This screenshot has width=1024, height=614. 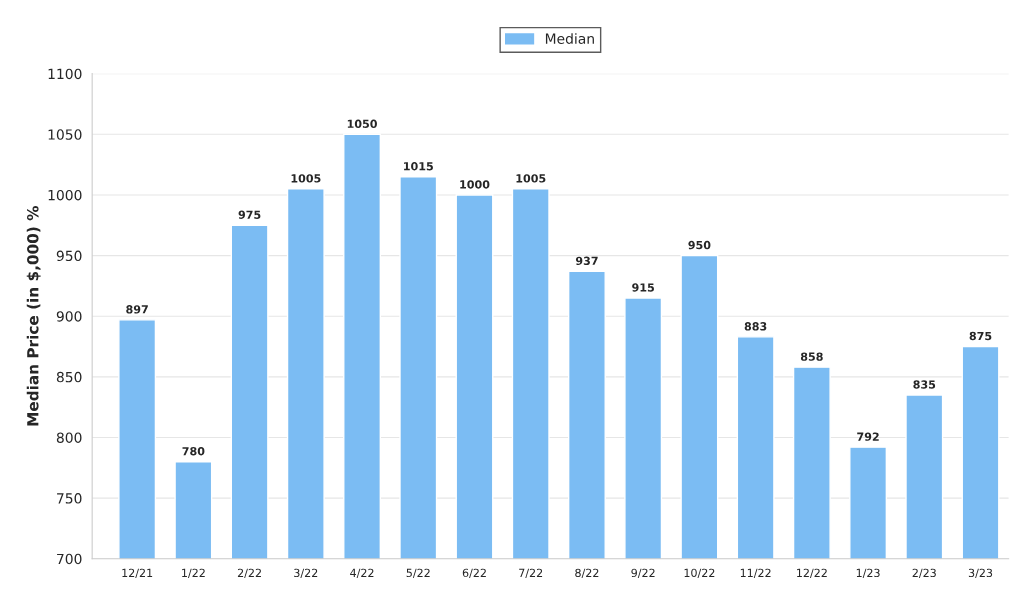 What do you see at coordinates (924, 573) in the screenshot?
I see `x-tick-label: 2/23` at bounding box center [924, 573].